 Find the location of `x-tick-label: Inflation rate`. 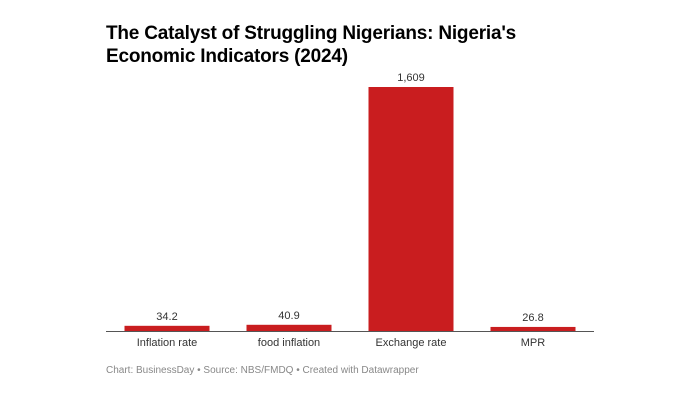

x-tick-label: Inflation rate is located at coordinates (167, 343).